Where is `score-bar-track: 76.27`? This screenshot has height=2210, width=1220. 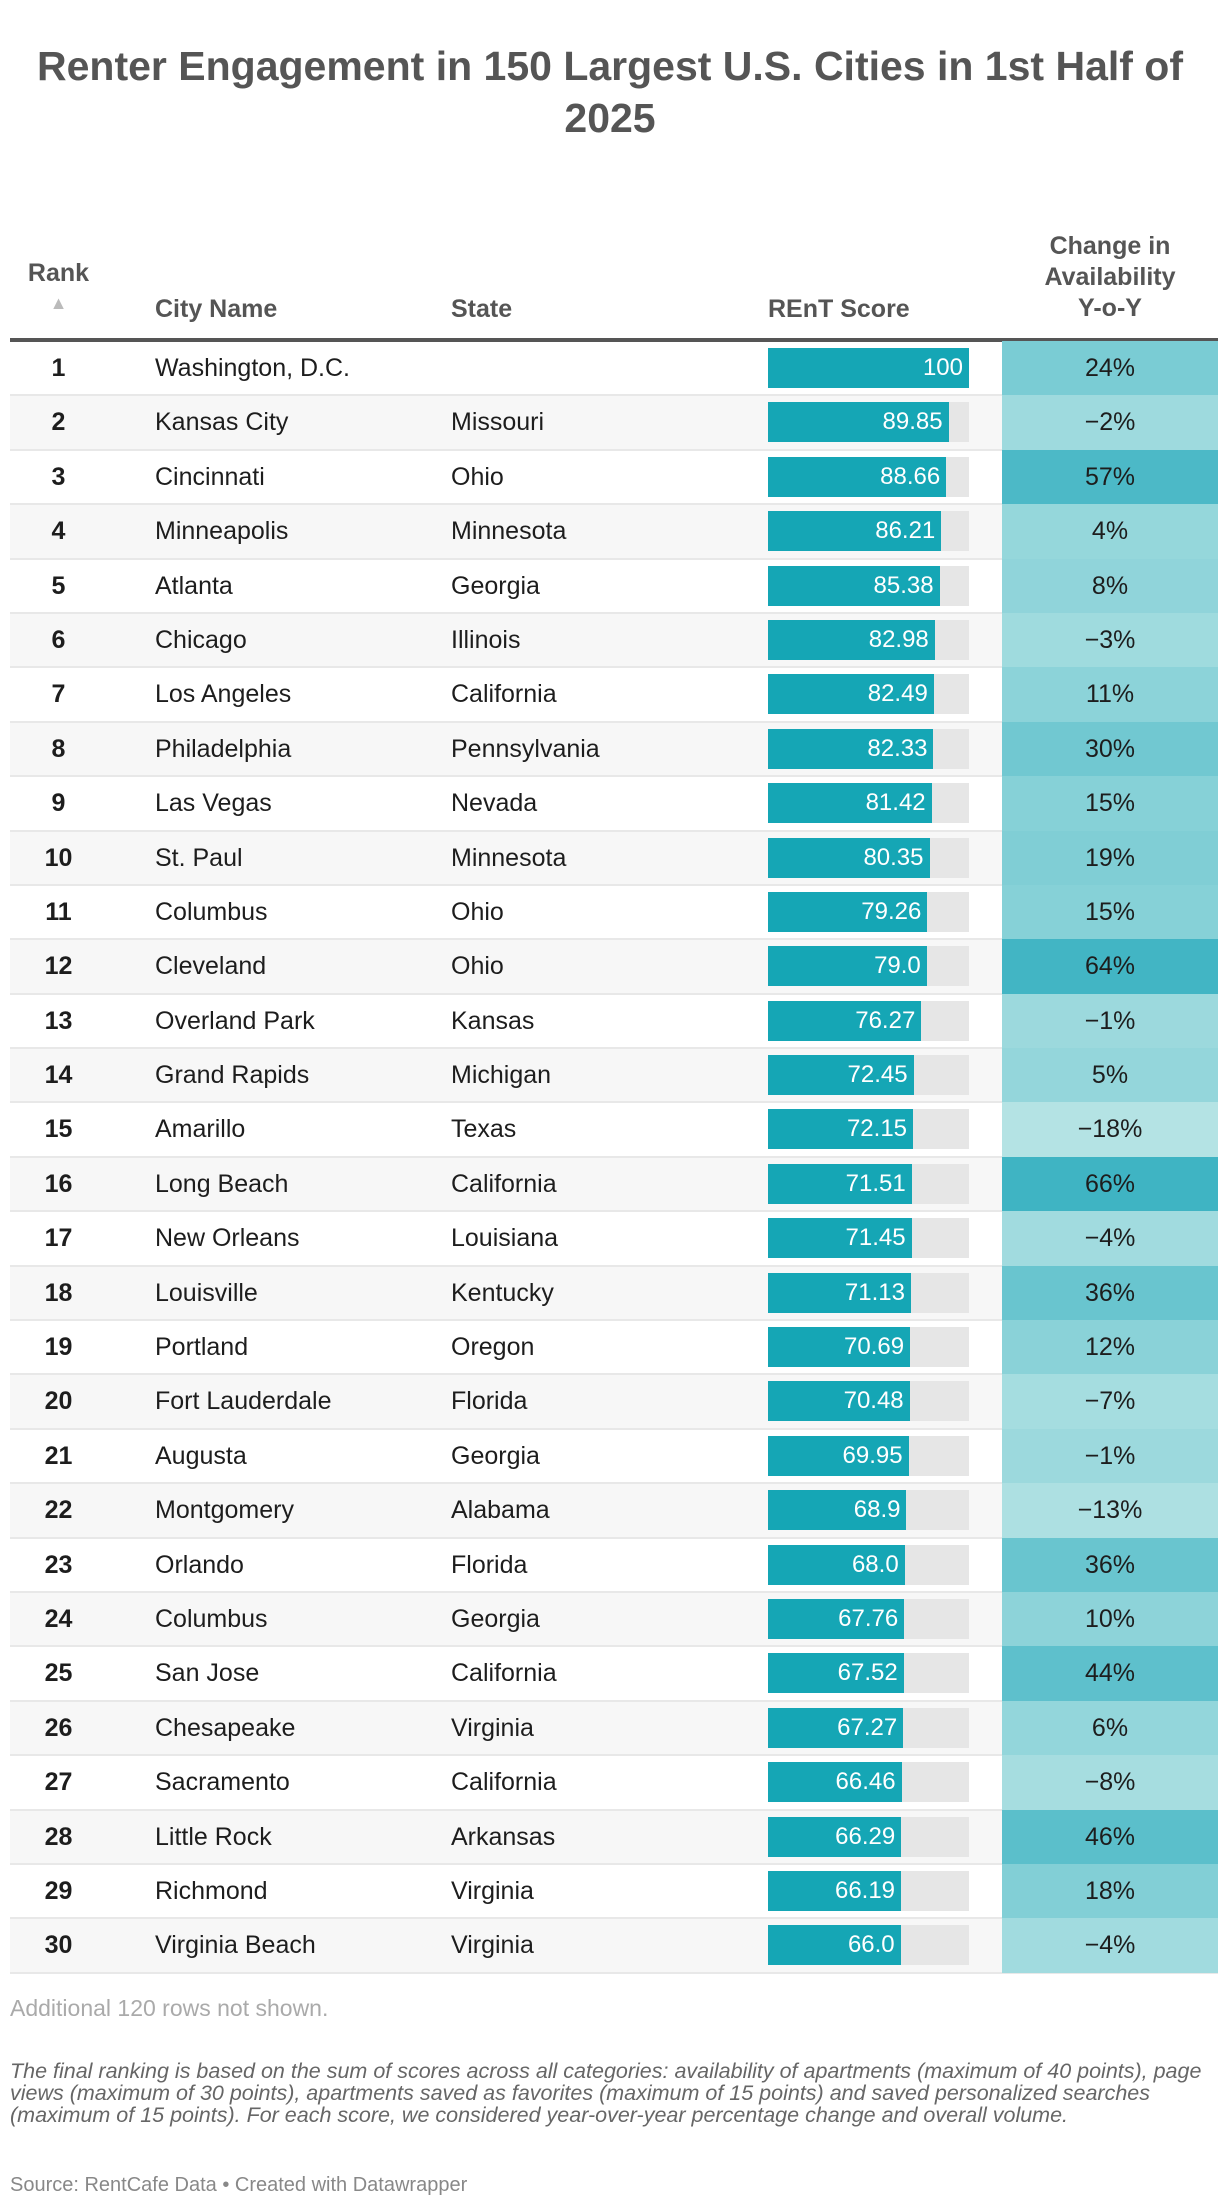
score-bar-track: 76.27 is located at coordinates (868, 1020).